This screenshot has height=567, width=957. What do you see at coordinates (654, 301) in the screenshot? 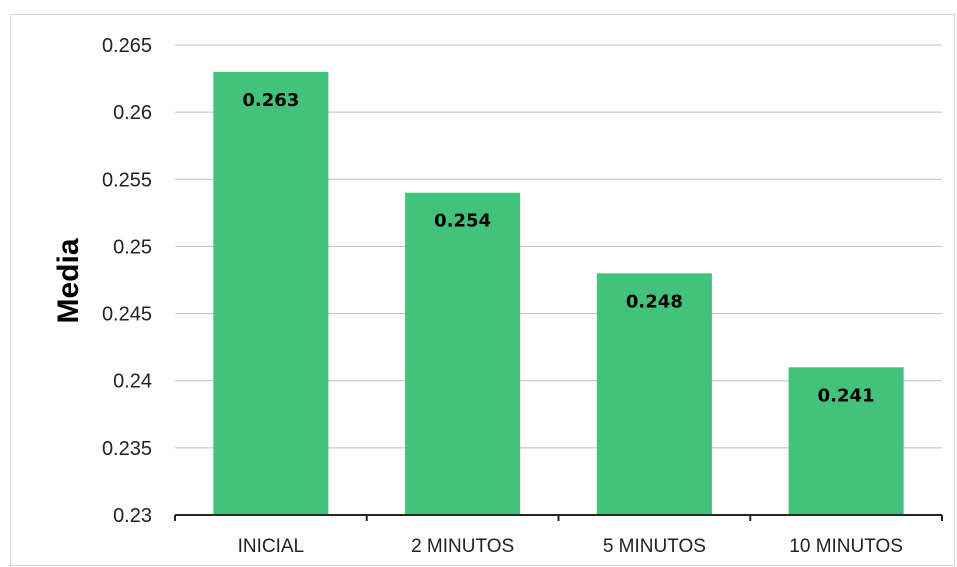
I see `data-label: 0.248` at bounding box center [654, 301].